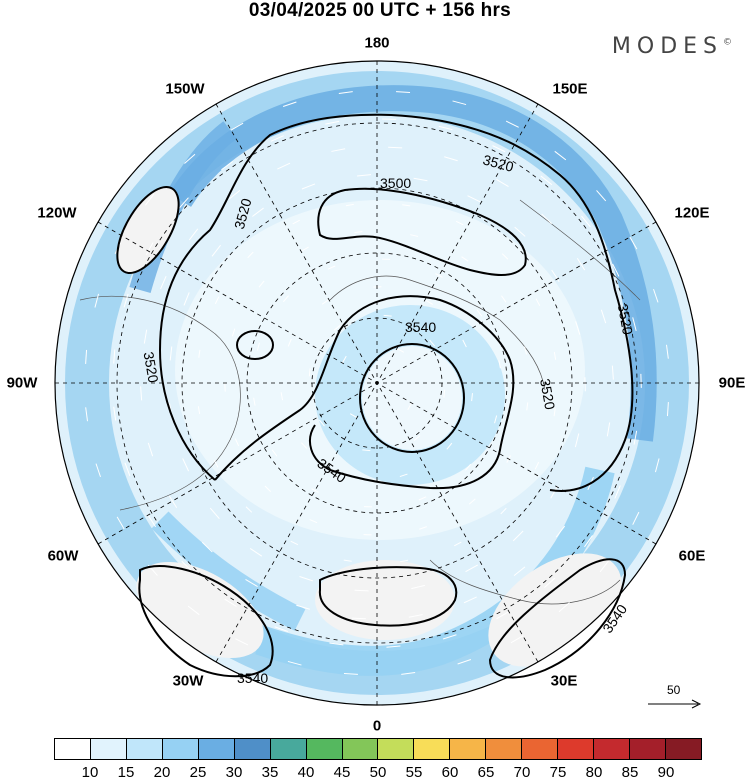 The image size is (750, 782). What do you see at coordinates (412, 398) in the screenshot?
I see `contour-3560-core` at bounding box center [412, 398].